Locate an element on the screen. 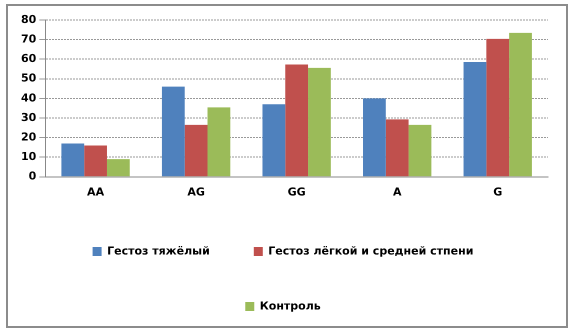  y-tick-label: 30 is located at coordinates (28, 117).